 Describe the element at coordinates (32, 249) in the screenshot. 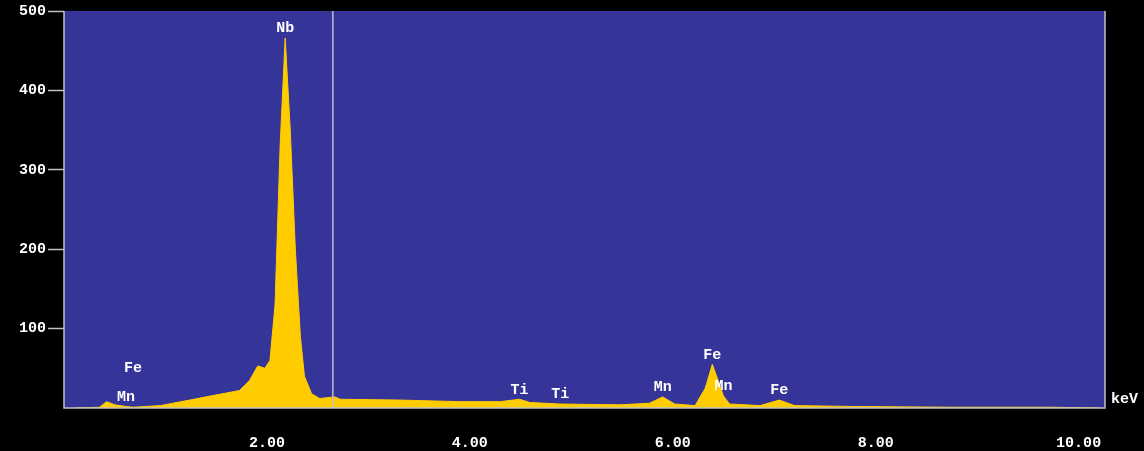

I see `y-tick-label: 200` at that location.